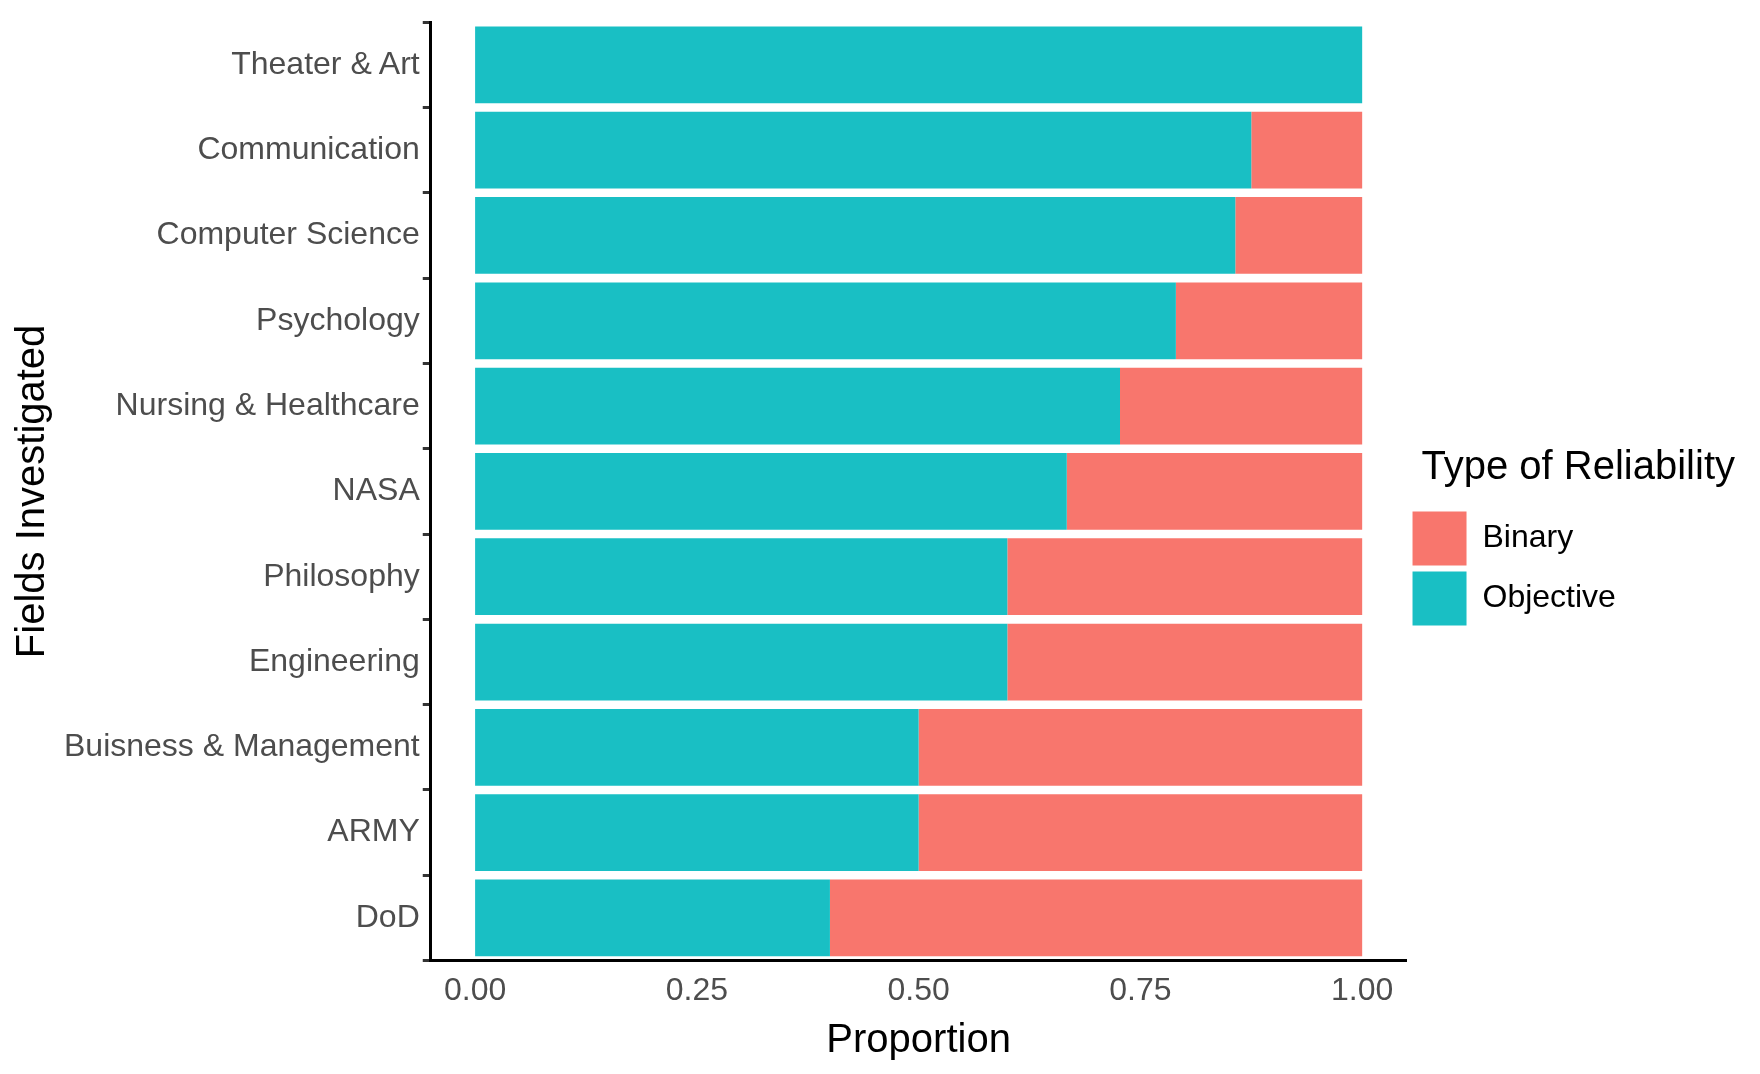 The width and height of the screenshot is (1760, 1074). What do you see at coordinates (918, 988) in the screenshot?
I see `x-tick-label: 0.50` at bounding box center [918, 988].